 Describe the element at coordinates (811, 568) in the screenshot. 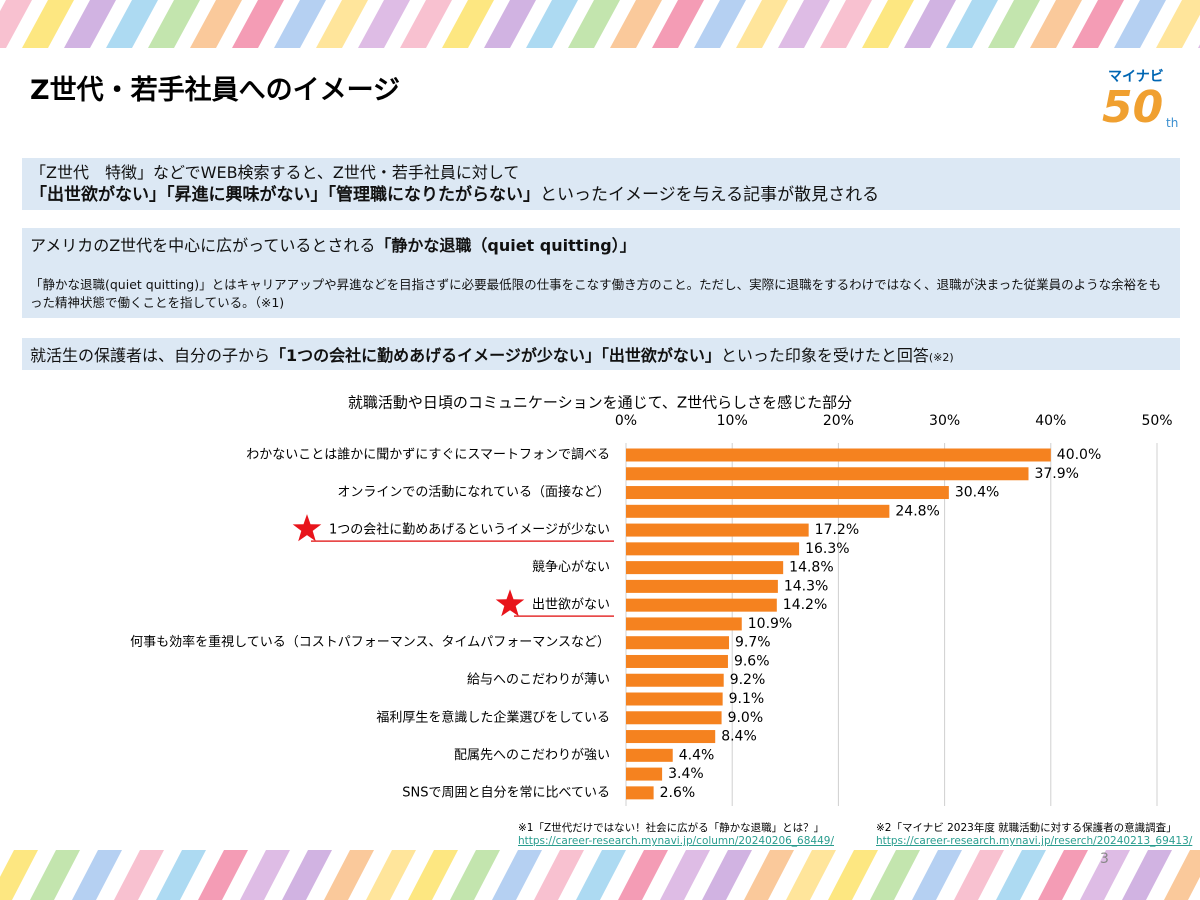

I see `value-label: 14.8%` at that location.